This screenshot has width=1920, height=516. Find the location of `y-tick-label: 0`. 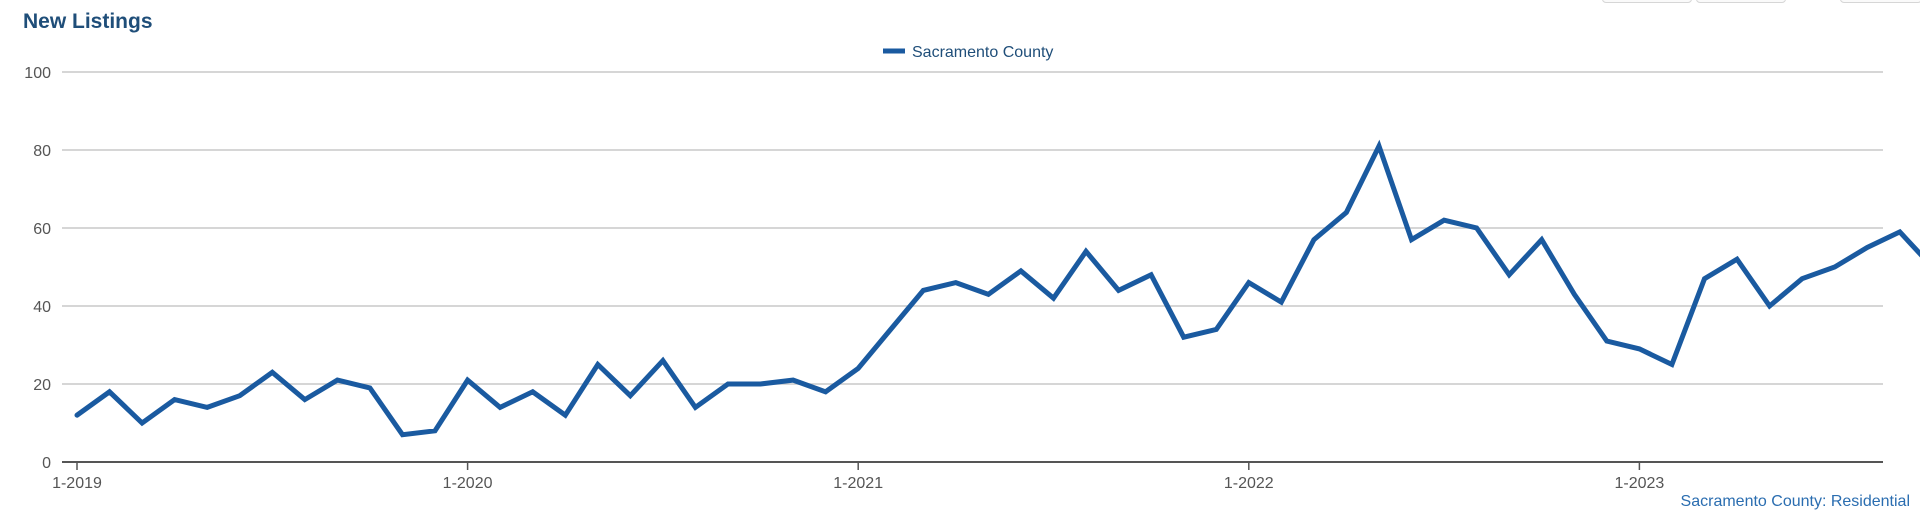

y-tick-label: 0 is located at coordinates (46, 463).